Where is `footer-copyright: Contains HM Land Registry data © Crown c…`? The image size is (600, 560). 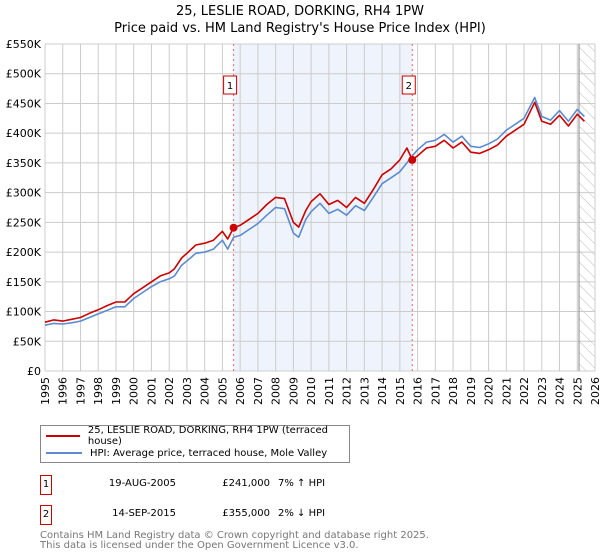
footer-copyright: Contains HM Land Registry data © Crown c… is located at coordinates (234, 535).